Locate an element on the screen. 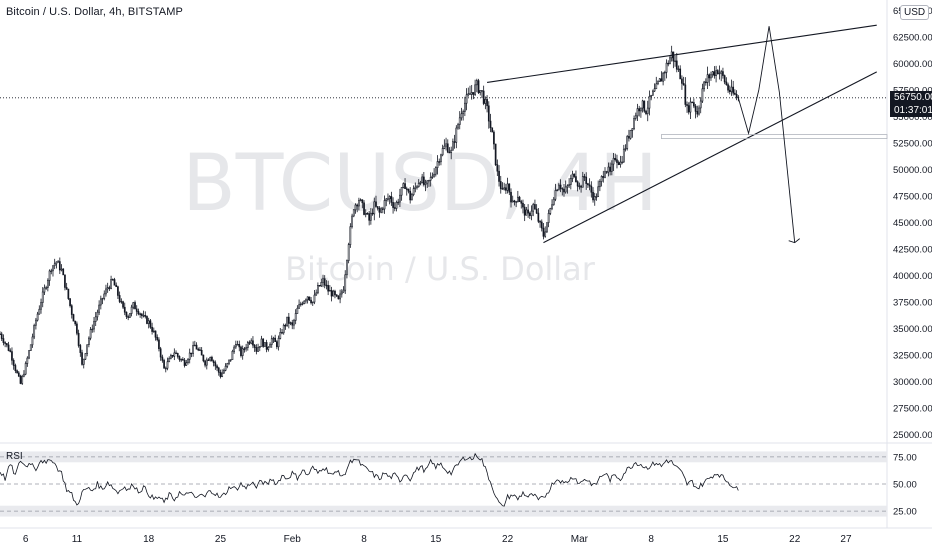  countdown-tag: 01:37:01 is located at coordinates (911, 110).